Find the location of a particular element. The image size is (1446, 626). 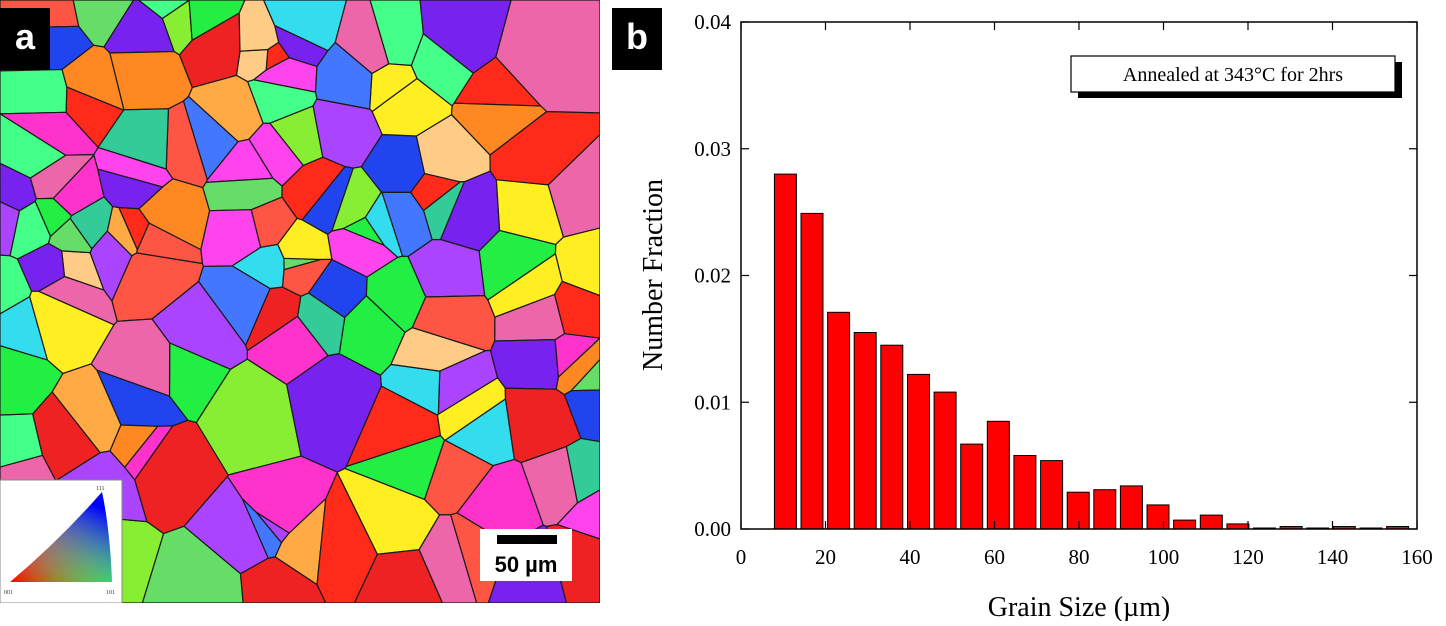

scale-bar: 50 µm is located at coordinates (526, 555).